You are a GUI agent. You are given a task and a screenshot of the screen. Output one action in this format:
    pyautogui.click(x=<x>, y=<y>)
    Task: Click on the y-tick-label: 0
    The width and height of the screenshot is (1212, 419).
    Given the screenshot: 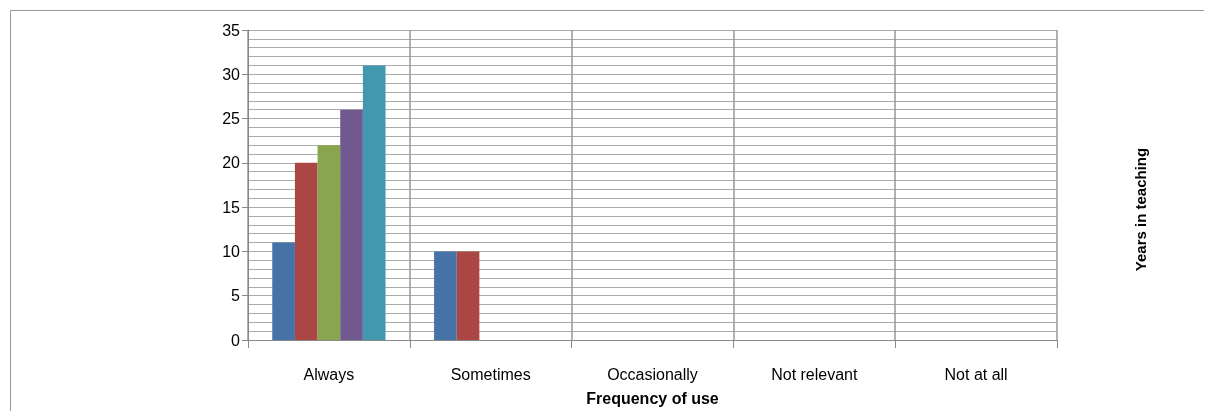 What is the action you would take?
    pyautogui.click(x=236, y=340)
    